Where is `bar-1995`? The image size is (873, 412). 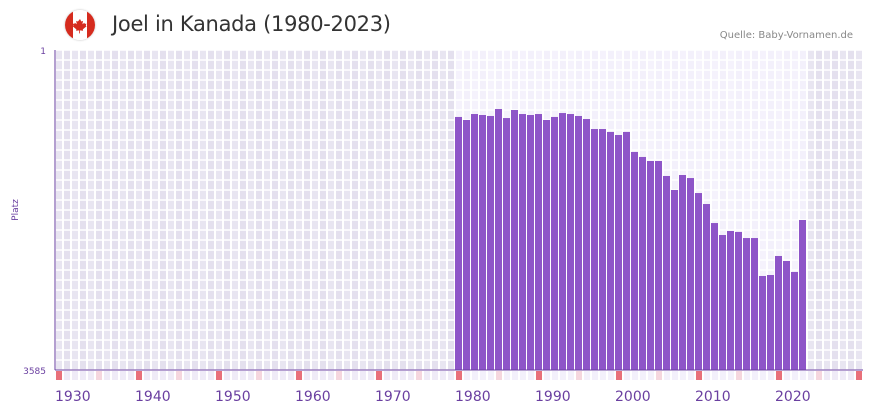
bar-1995 is located at coordinates (578, 242).